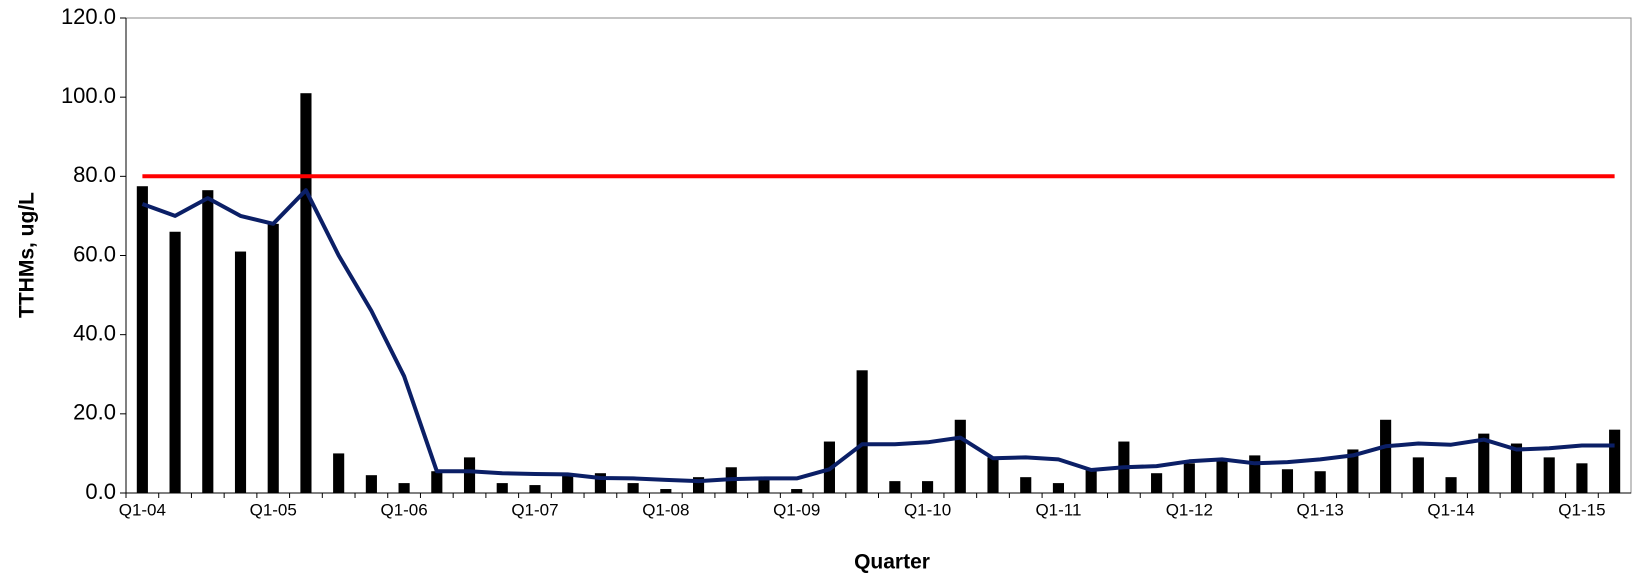 The width and height of the screenshot is (1652, 577). I want to click on x-tick-label: Q1-05, so click(273, 509).